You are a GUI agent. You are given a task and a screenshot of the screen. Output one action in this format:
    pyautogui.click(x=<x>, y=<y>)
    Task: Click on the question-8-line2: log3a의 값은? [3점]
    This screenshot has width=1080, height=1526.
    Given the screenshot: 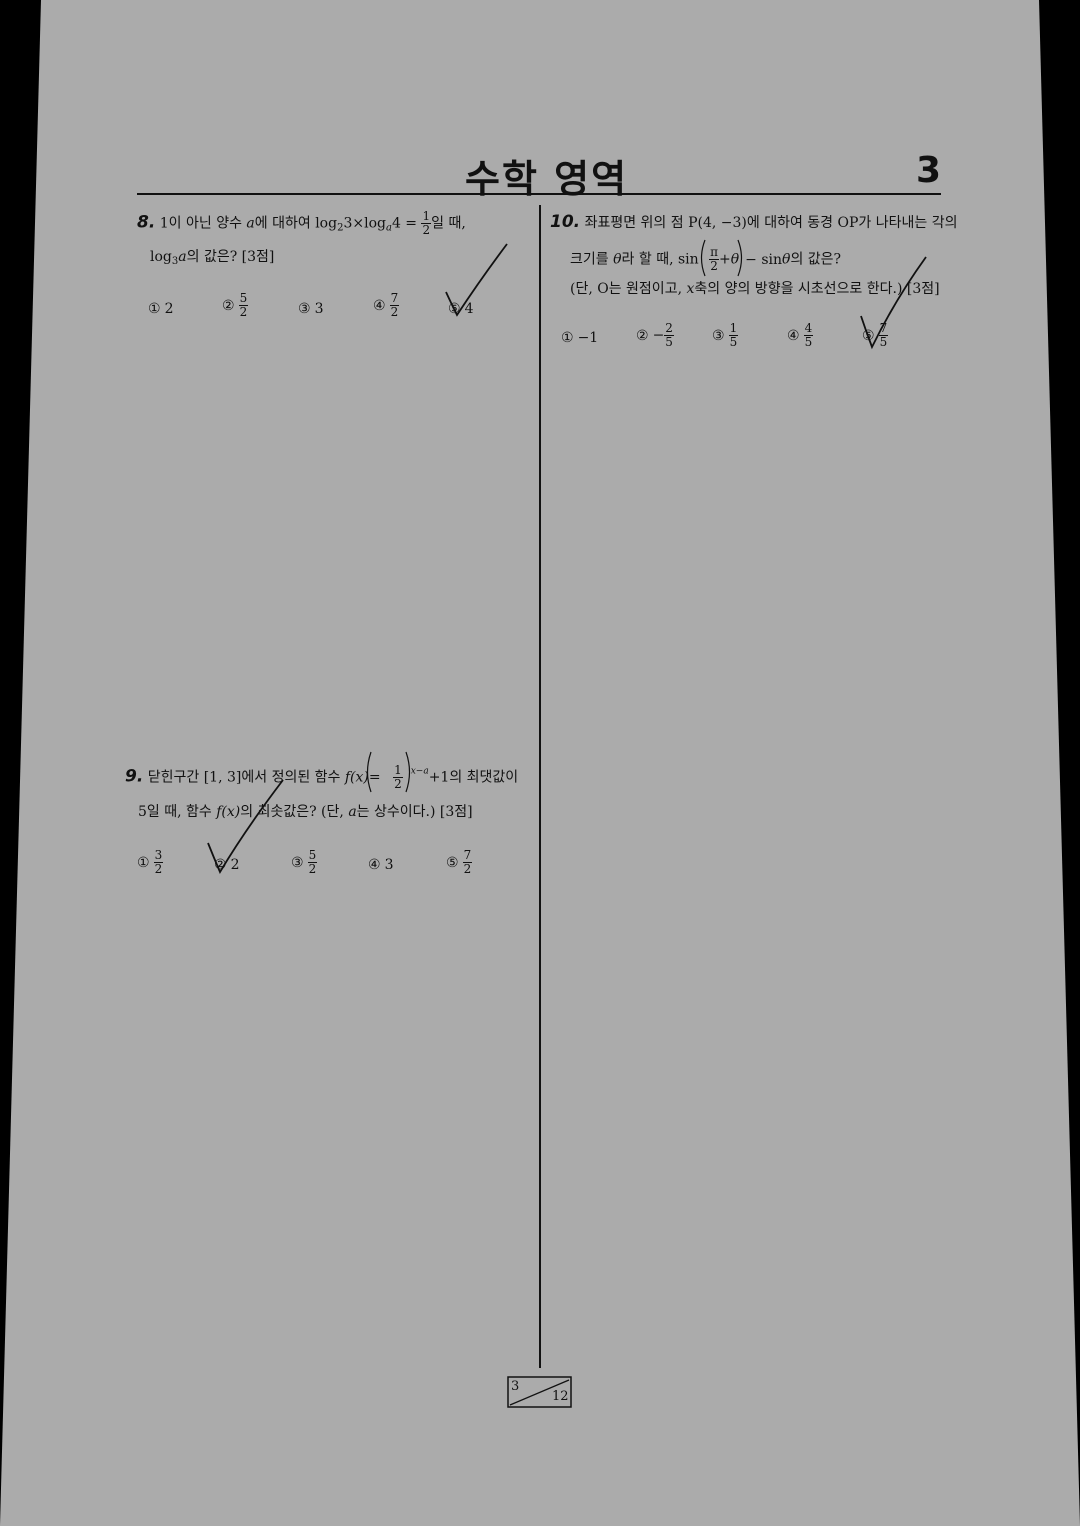 What is the action you would take?
    pyautogui.click(x=212, y=258)
    